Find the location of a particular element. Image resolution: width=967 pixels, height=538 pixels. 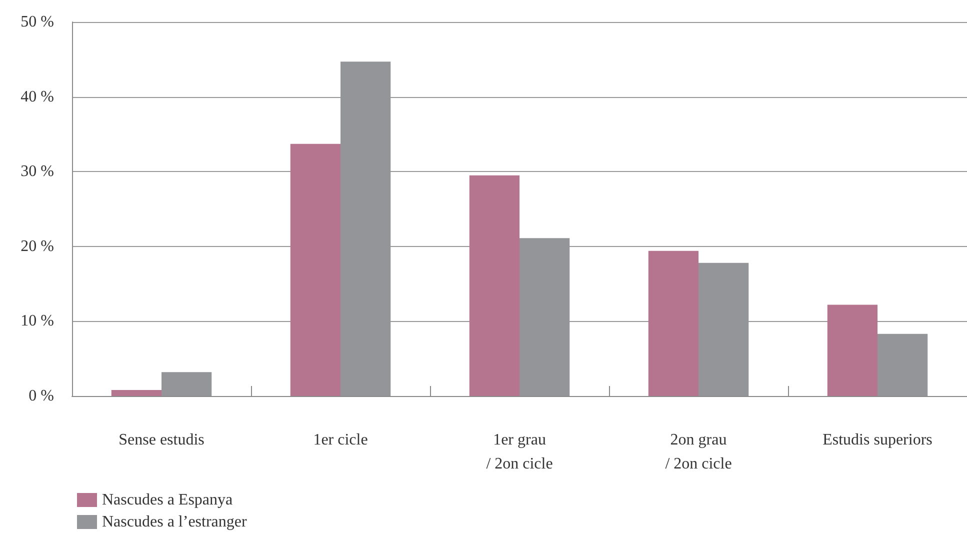

legend-label: Nascudes a l’estranger is located at coordinates (175, 522).